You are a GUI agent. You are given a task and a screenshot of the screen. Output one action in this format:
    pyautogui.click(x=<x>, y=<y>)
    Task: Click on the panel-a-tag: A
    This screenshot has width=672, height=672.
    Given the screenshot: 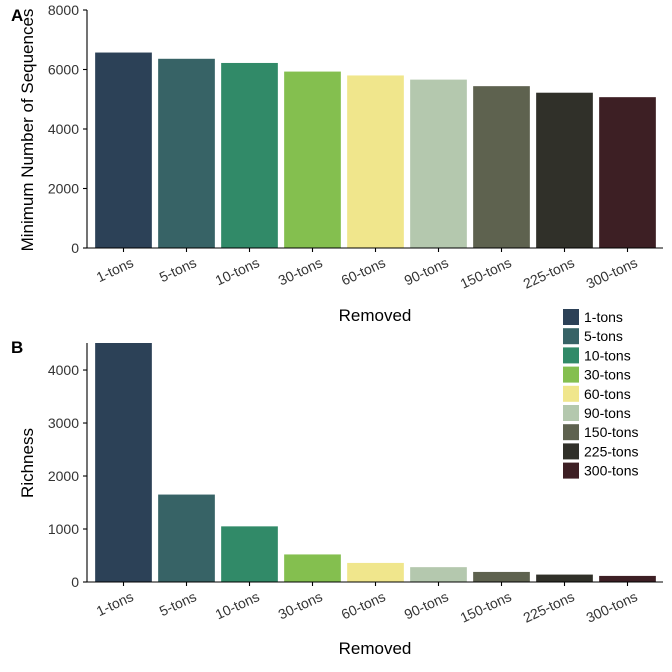 What is the action you would take?
    pyautogui.click(x=17, y=15)
    